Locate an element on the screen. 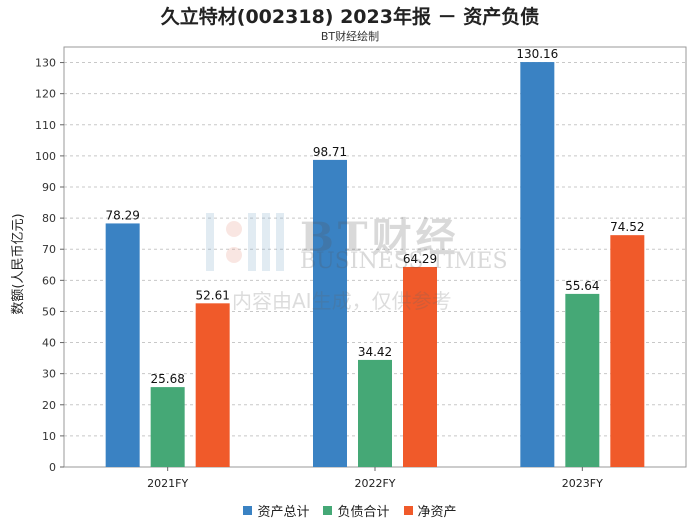 This screenshot has height=524, width=700. legend-label-net-assets: 净资产 is located at coordinates (437, 512).